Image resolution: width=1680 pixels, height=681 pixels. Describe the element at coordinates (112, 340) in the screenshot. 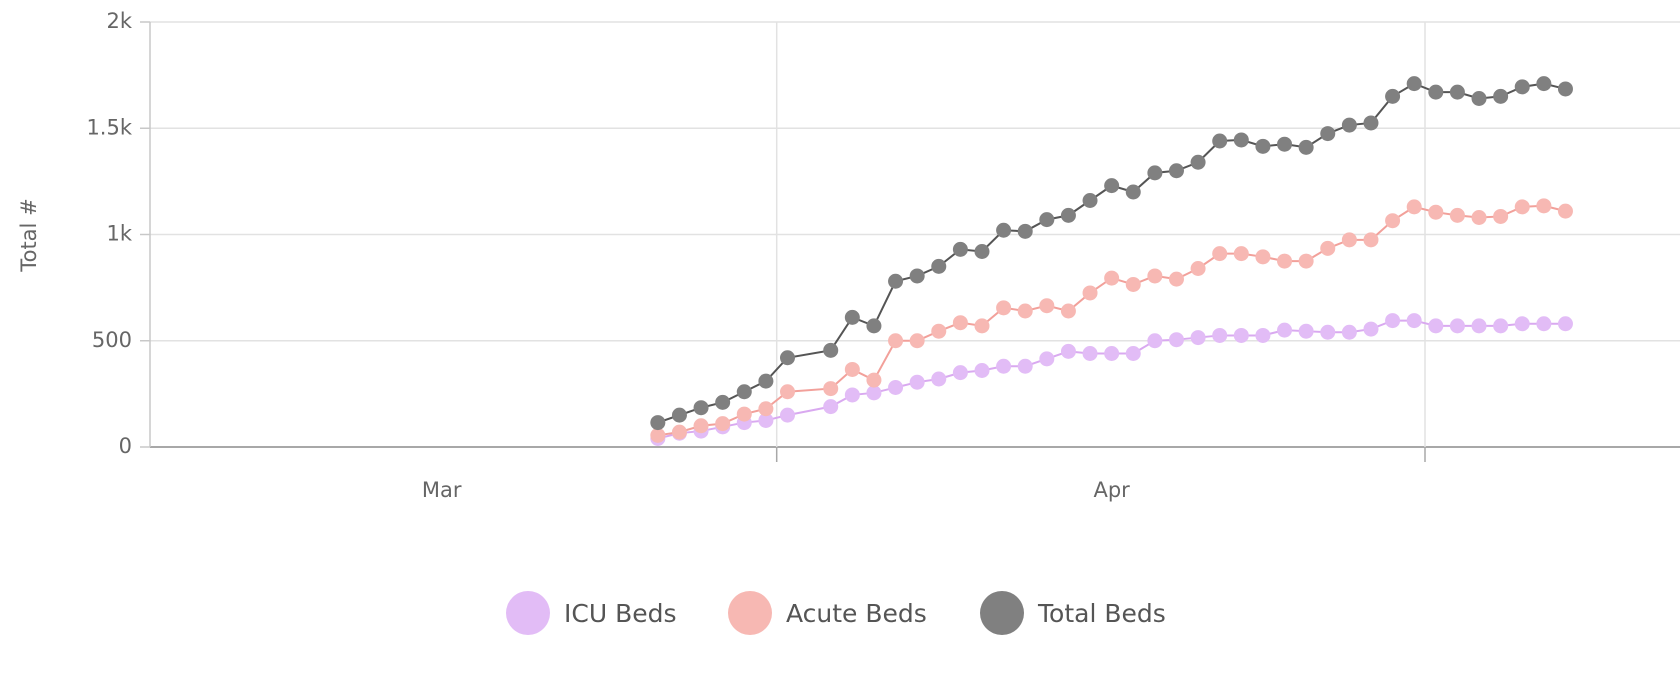

I see `y-tick-label: 500` at that location.